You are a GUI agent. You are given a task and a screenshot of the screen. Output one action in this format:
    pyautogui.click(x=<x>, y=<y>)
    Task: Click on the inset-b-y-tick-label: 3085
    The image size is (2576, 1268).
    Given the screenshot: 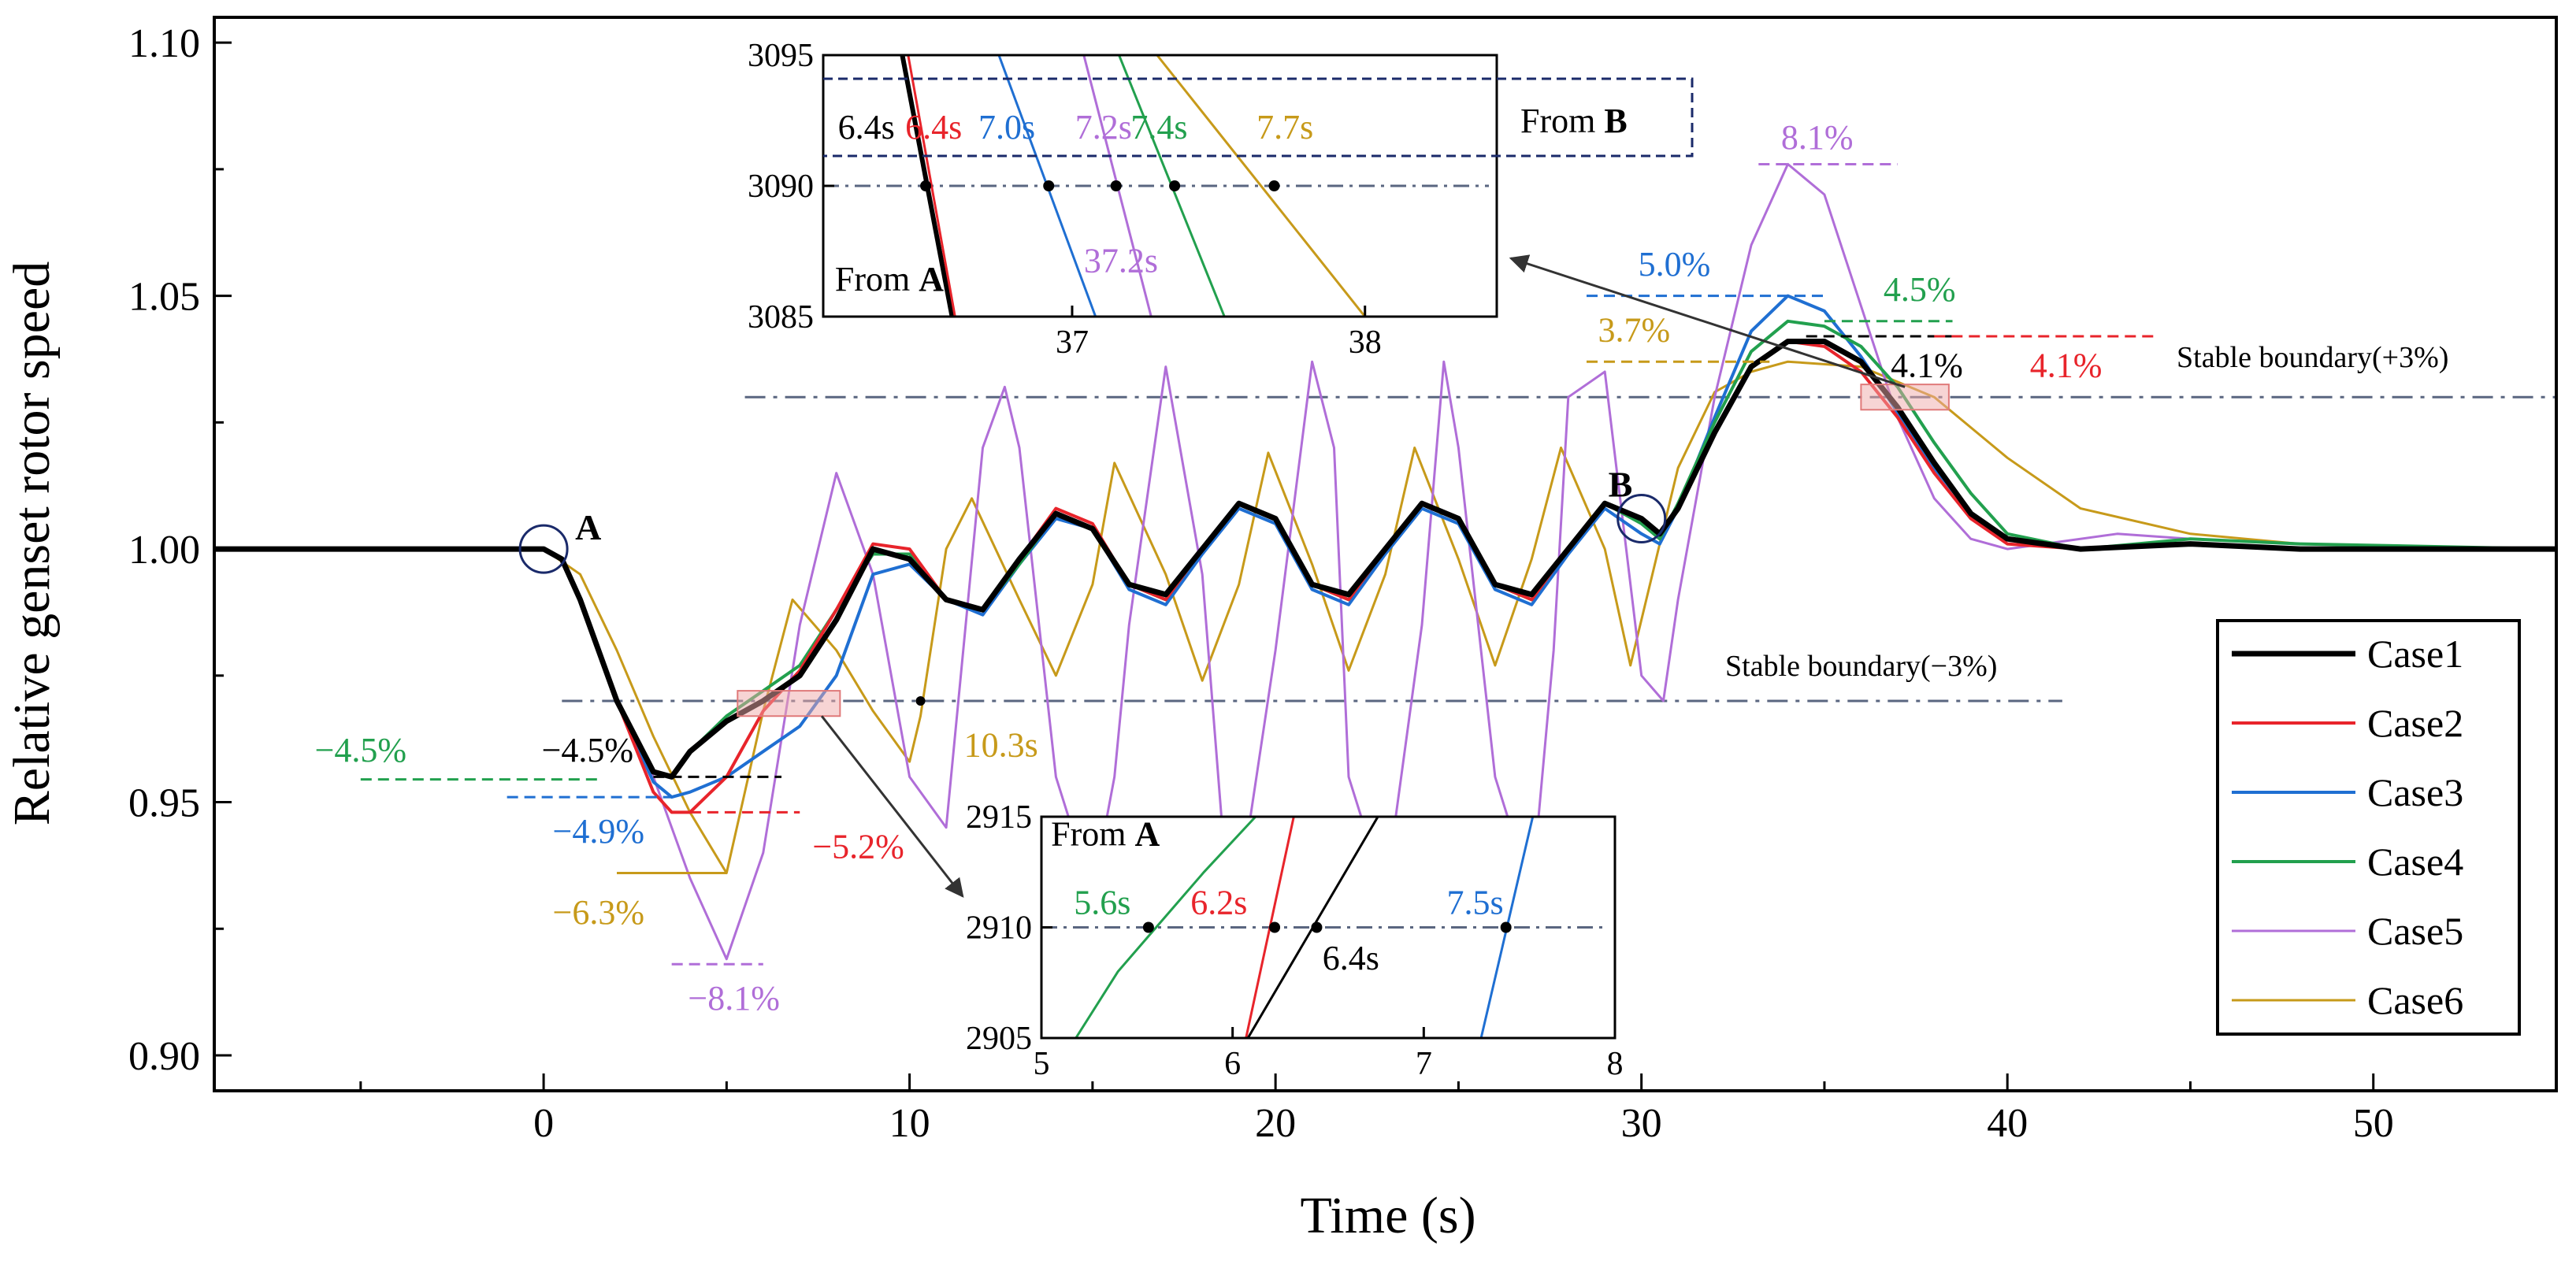 What is the action you would take?
    pyautogui.click(x=781, y=317)
    